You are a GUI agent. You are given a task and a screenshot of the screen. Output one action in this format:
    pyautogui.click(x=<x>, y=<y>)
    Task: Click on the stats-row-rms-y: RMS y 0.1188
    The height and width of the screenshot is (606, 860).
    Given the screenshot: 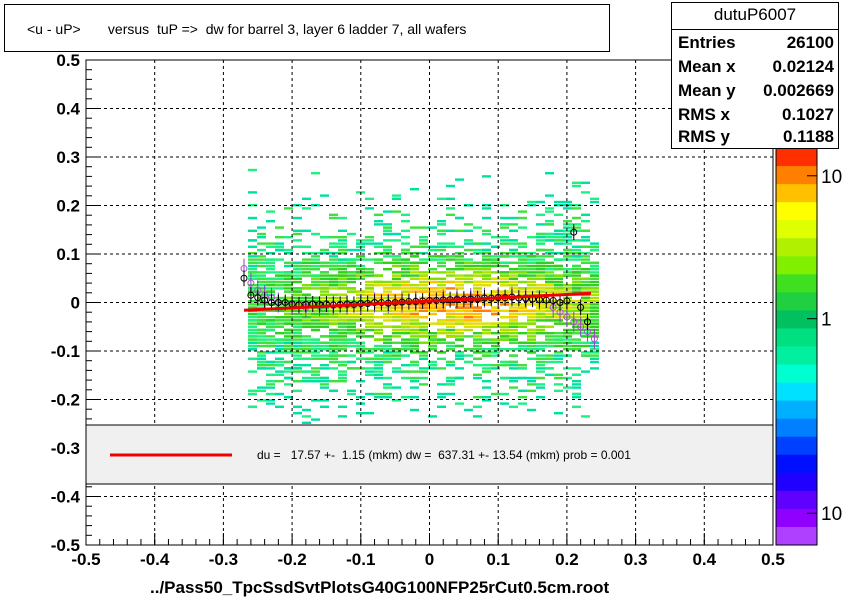 What is the action you would take?
    pyautogui.click(x=756, y=139)
    